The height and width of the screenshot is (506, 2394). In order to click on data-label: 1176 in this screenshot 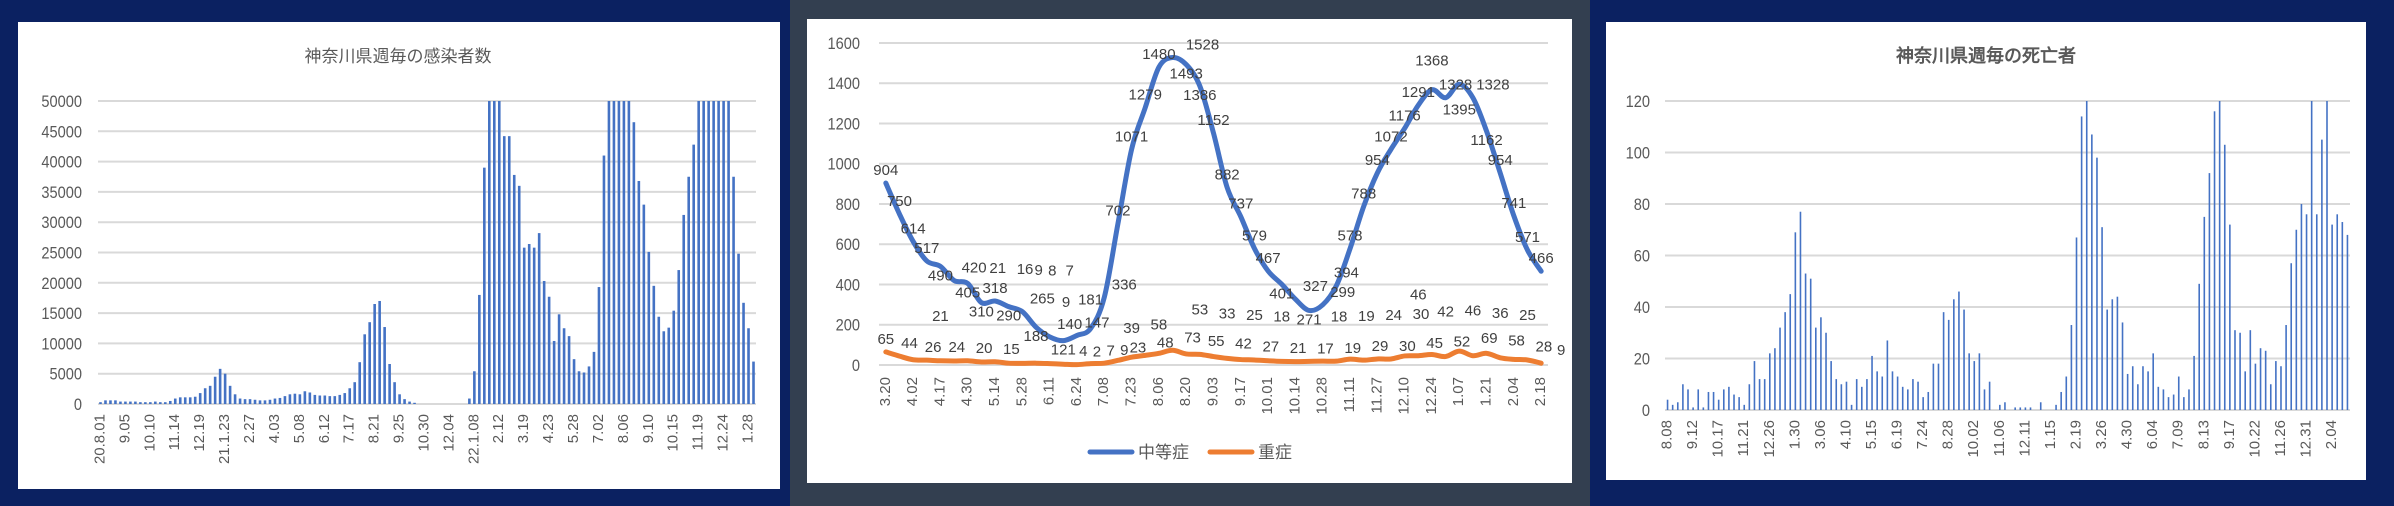, I will do `click(1405, 115)`.